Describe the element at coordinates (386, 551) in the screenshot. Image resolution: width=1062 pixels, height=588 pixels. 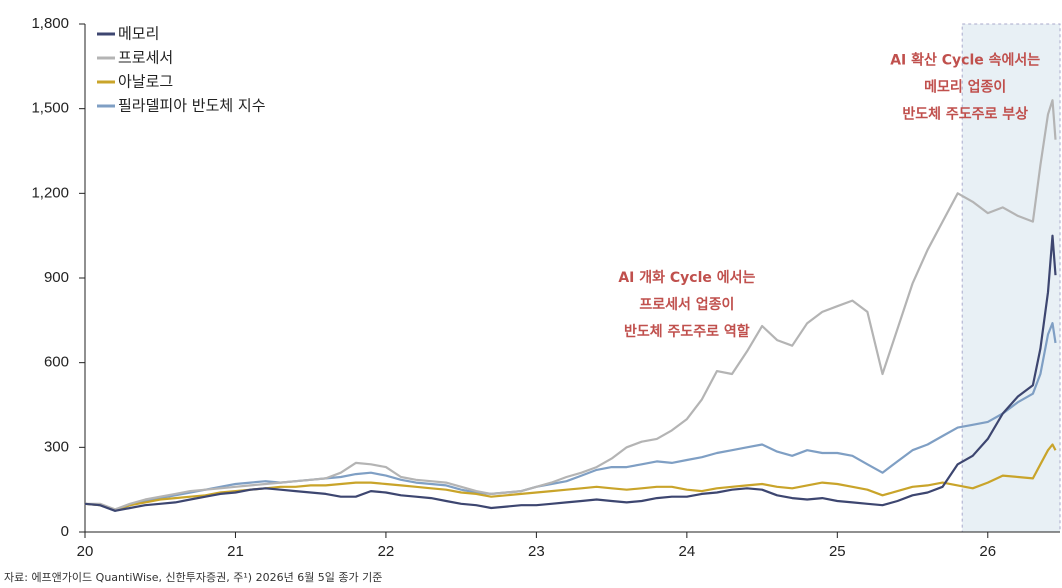
I see `x-tick-label: 22` at that location.